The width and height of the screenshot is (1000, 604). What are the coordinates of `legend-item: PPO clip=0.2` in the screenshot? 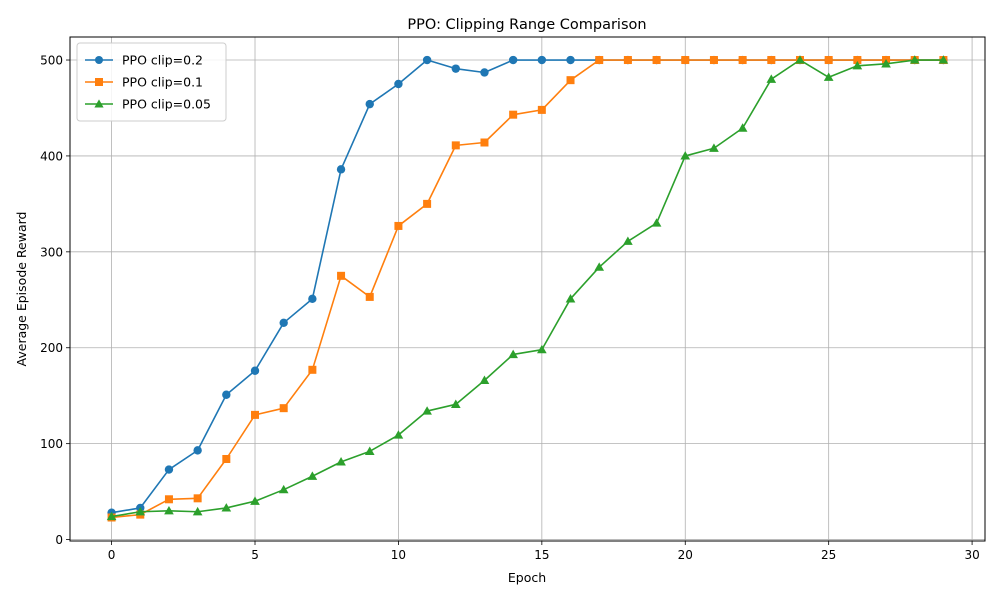 It's located at (144, 60).